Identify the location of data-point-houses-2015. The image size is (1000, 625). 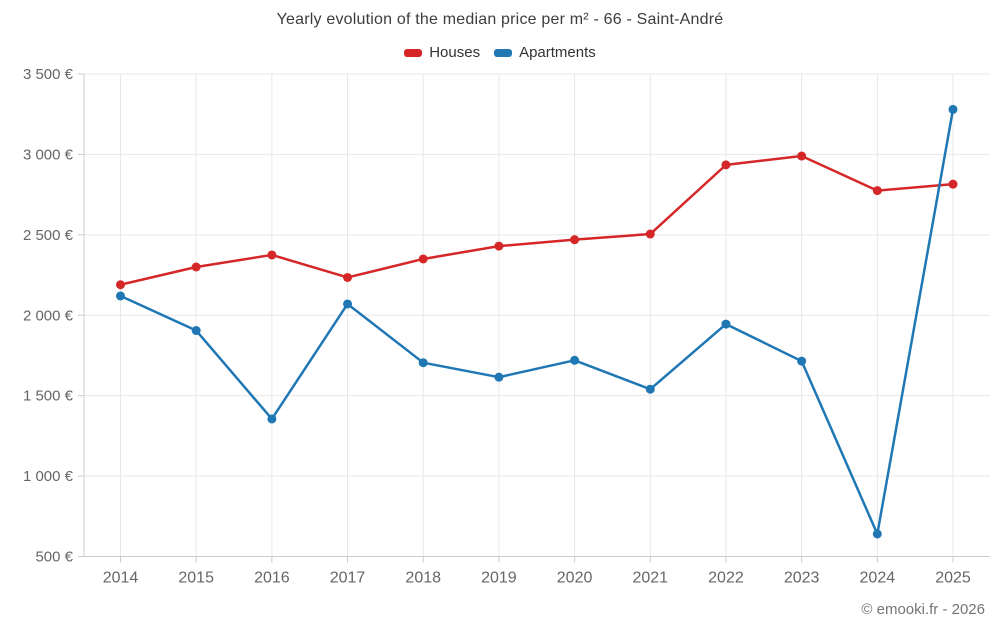
(196, 267).